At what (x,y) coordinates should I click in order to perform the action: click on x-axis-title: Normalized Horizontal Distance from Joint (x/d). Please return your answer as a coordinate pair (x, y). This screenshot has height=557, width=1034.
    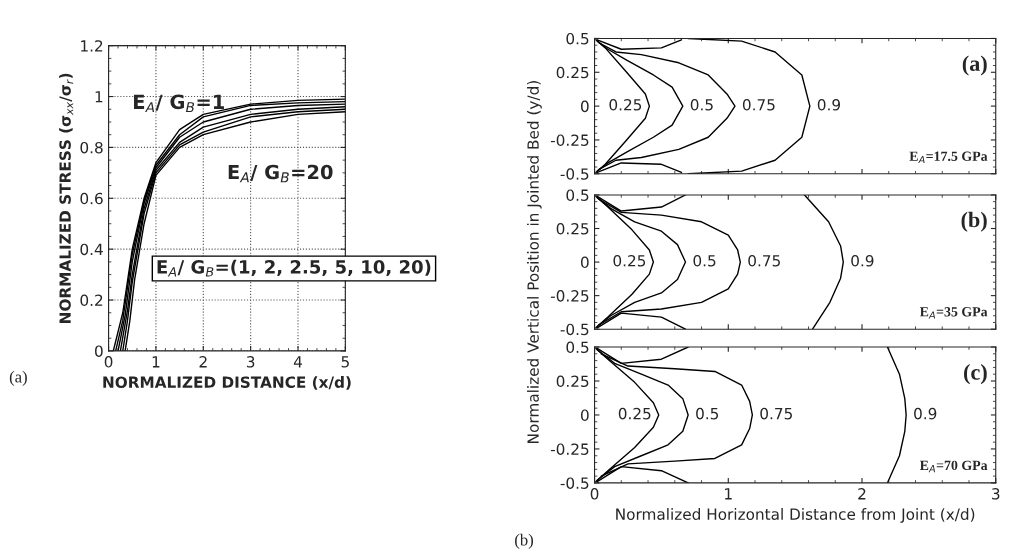
    Looking at the image, I should click on (795, 515).